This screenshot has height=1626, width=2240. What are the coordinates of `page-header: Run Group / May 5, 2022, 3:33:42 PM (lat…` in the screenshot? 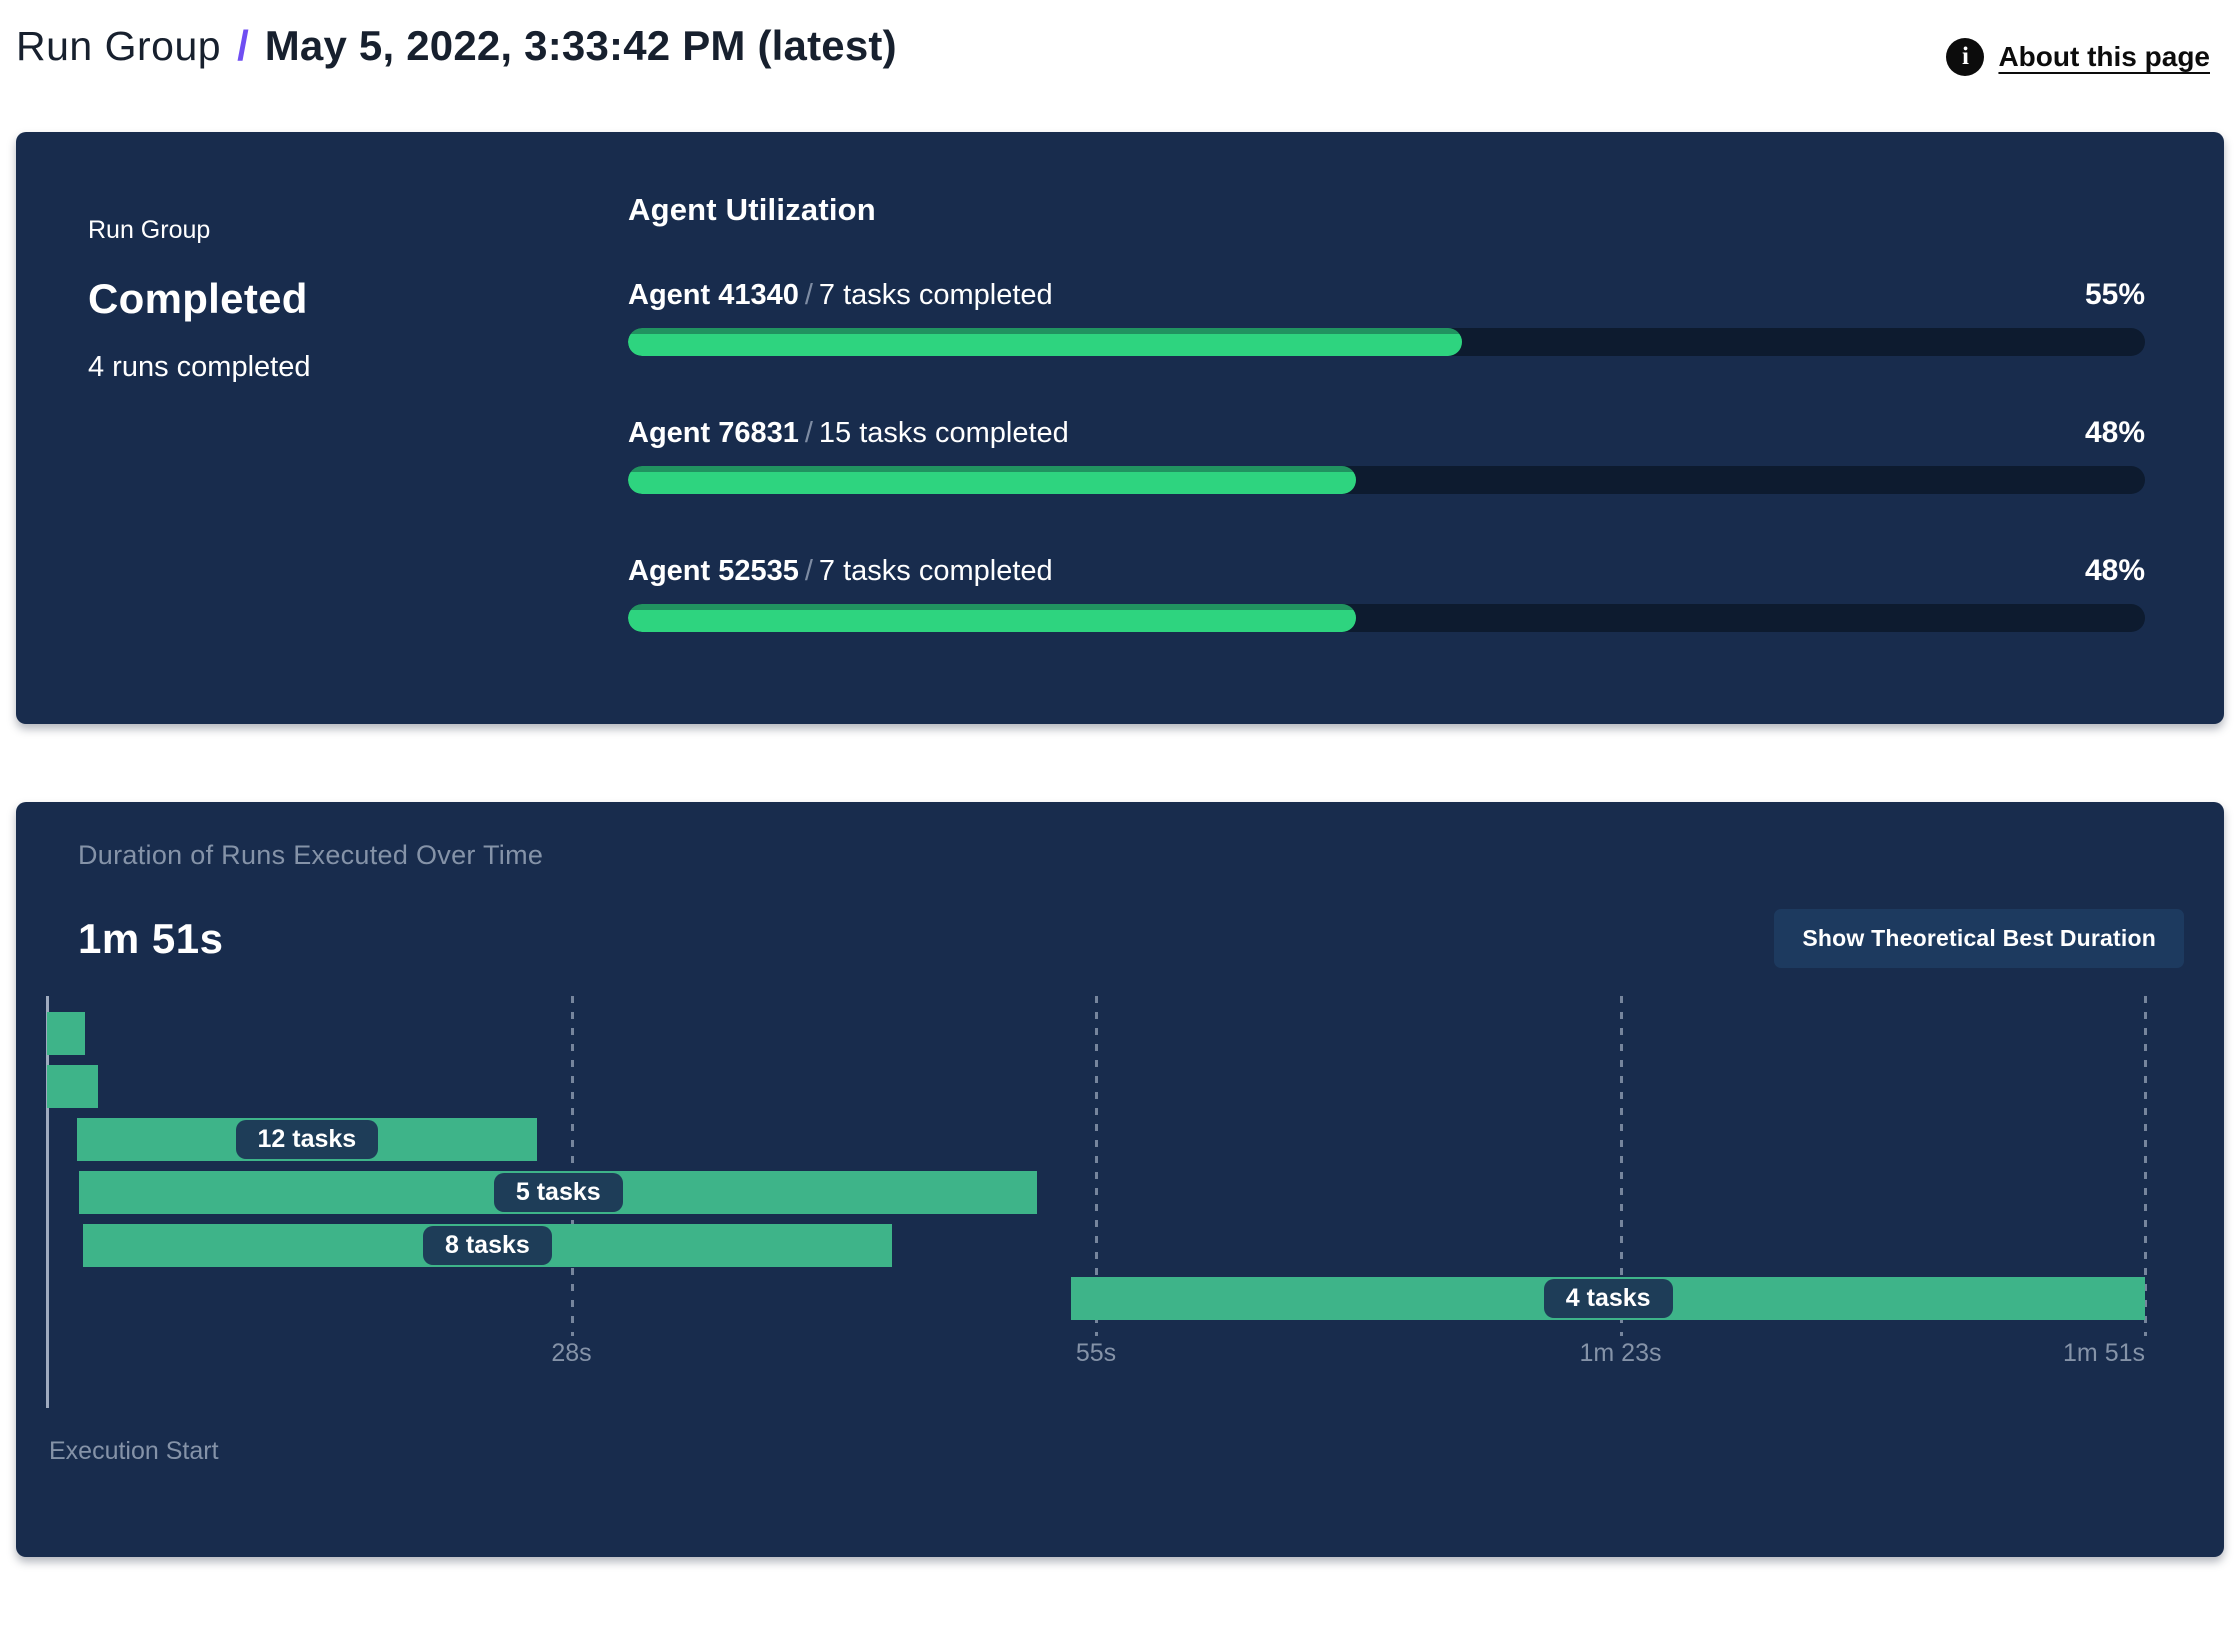 It's located at (1120, 66).